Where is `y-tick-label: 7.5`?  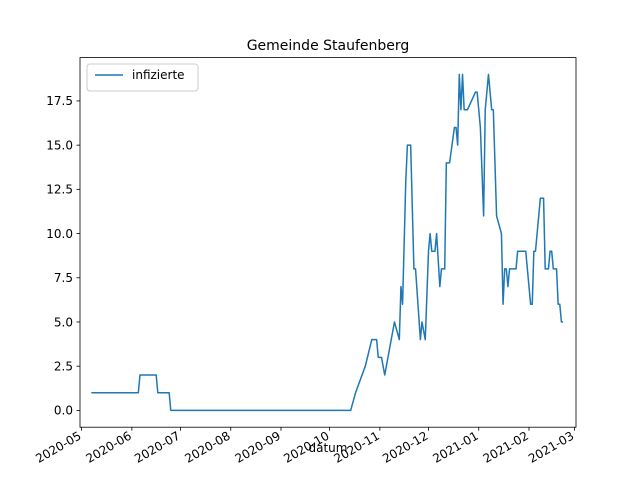 y-tick-label: 7.5 is located at coordinates (63, 278).